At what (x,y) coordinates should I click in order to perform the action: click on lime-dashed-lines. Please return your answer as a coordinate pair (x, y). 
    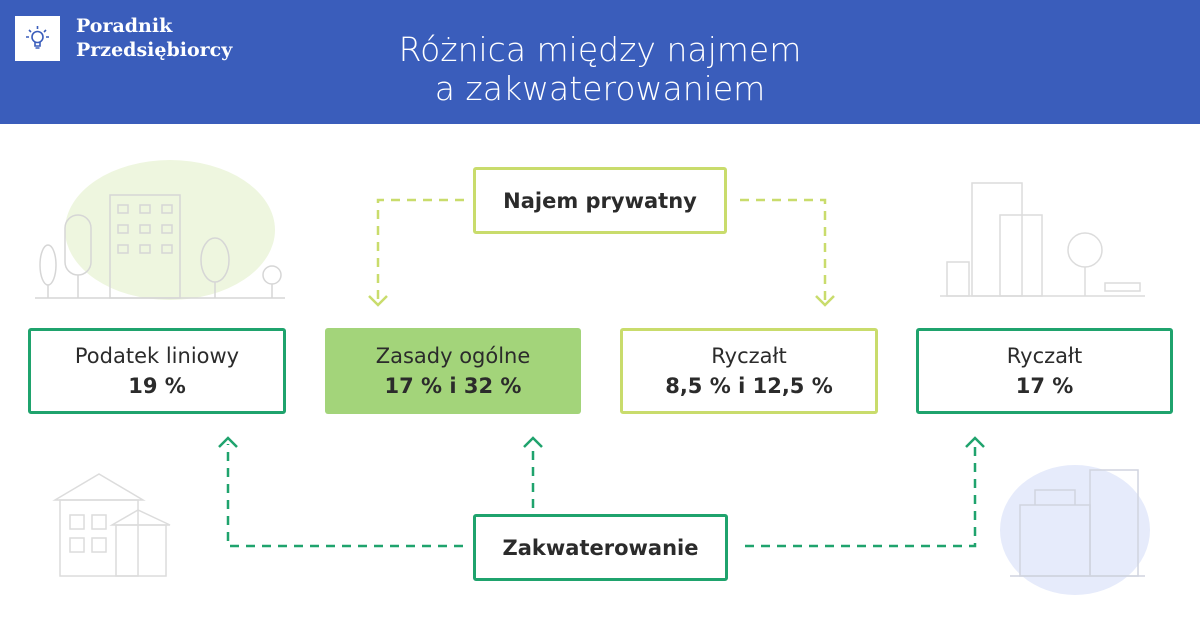
    Looking at the image, I should click on (601, 249).